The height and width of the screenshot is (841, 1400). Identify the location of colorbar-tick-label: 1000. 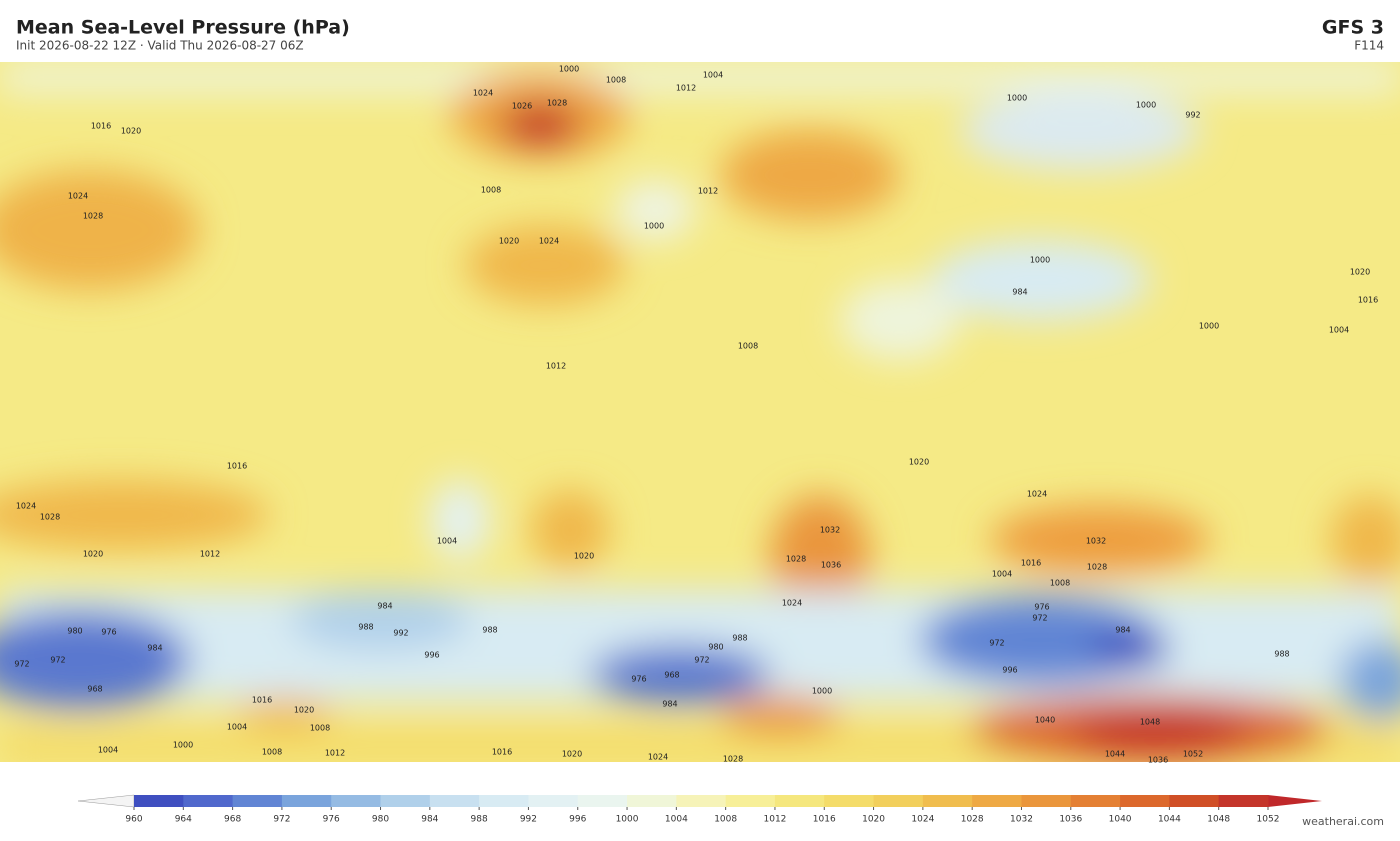
(627, 820).